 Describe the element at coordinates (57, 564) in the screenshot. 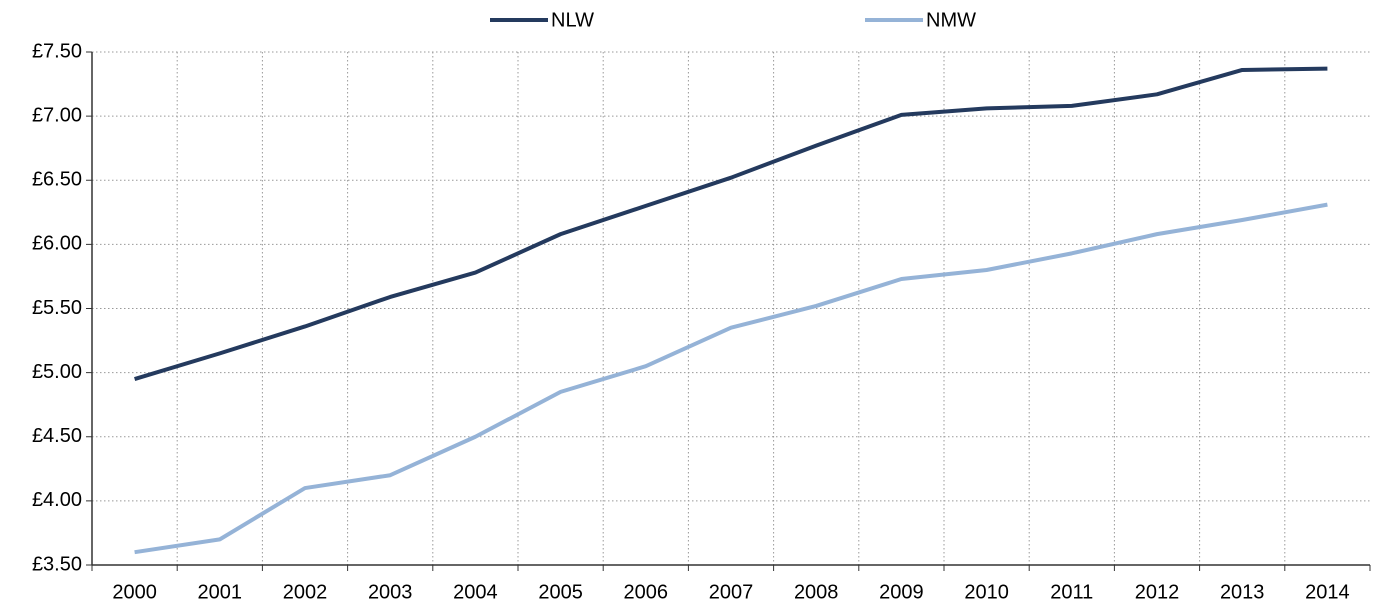

I see `y-tick-label: £3.50` at that location.